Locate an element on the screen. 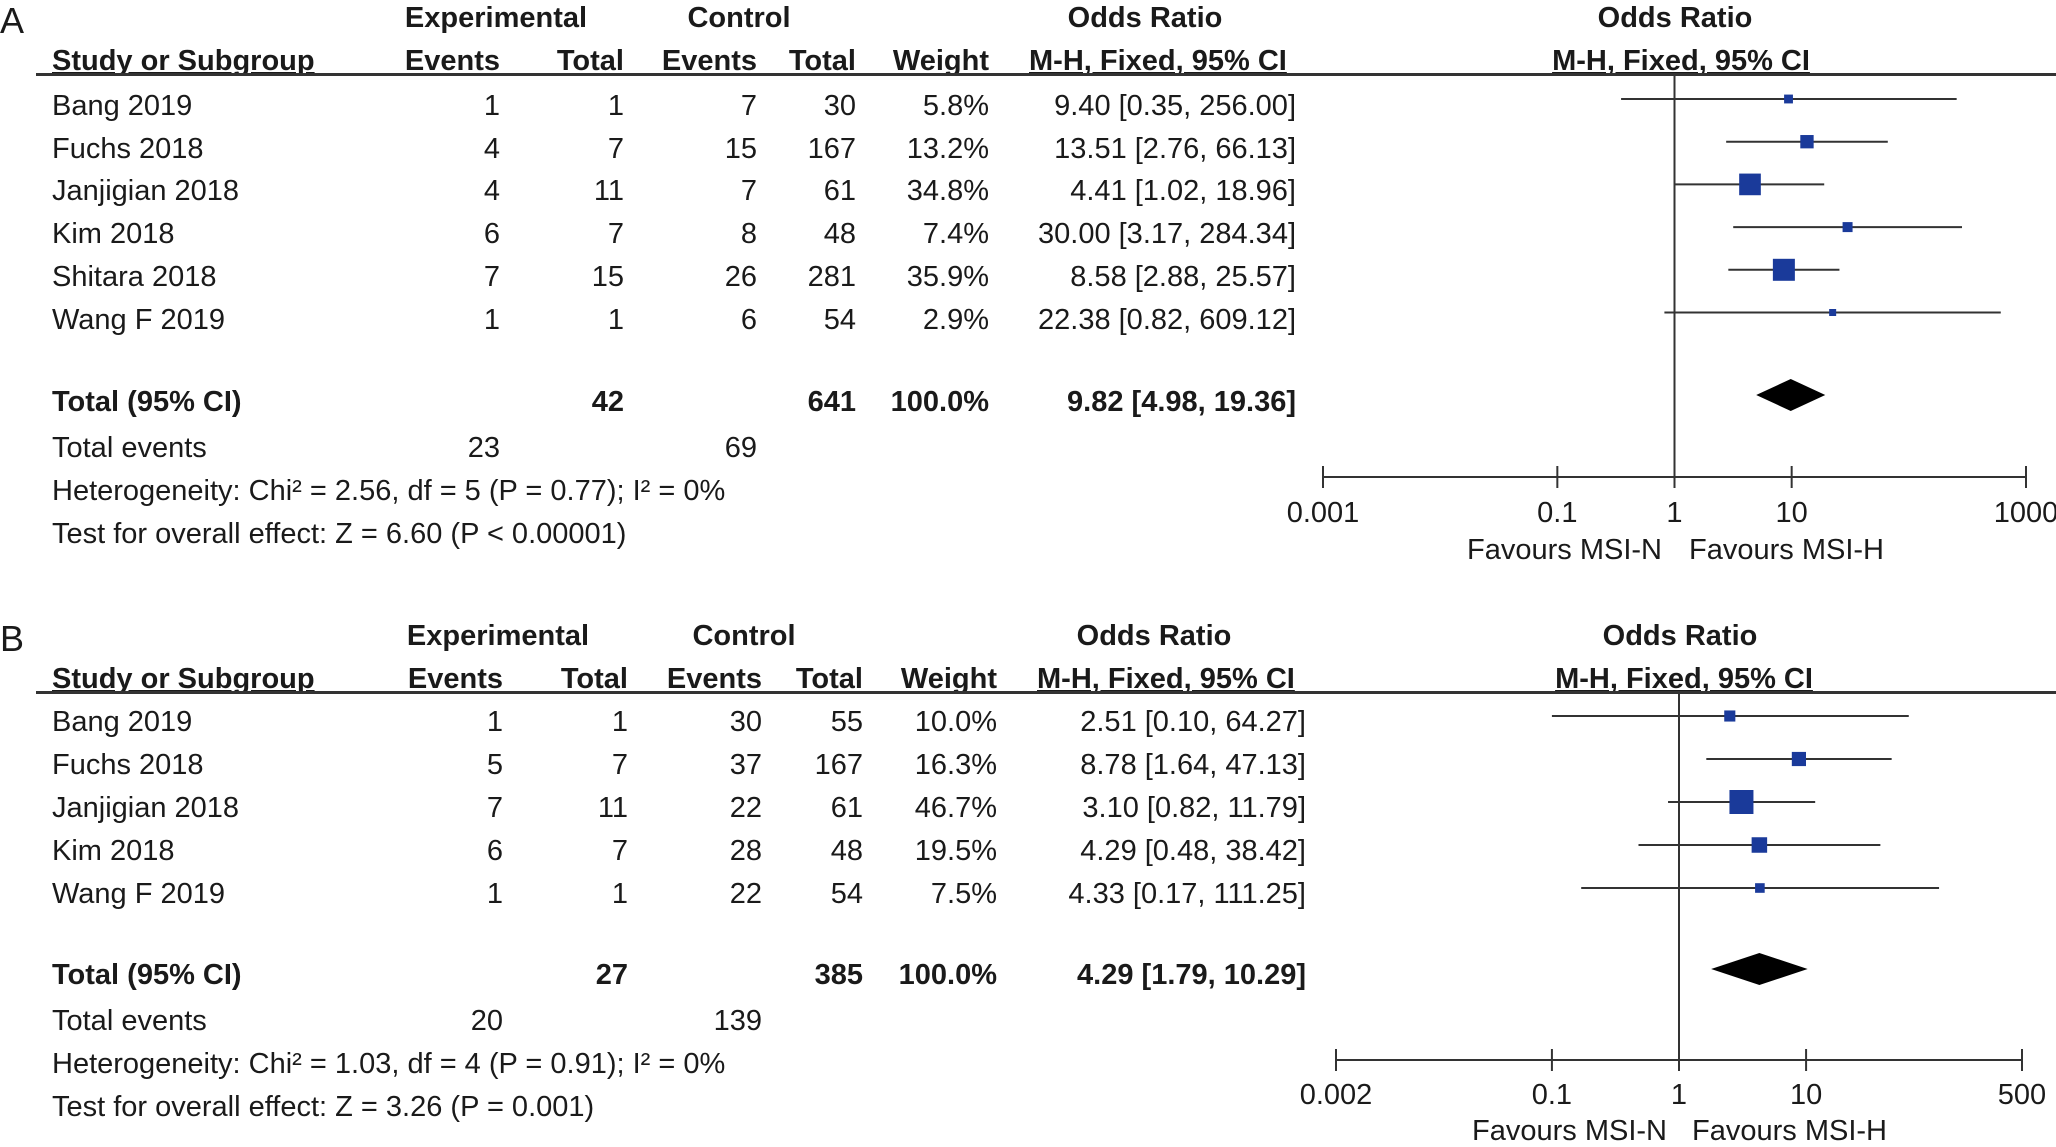  total-events-exp: 23 is located at coordinates (483, 448).